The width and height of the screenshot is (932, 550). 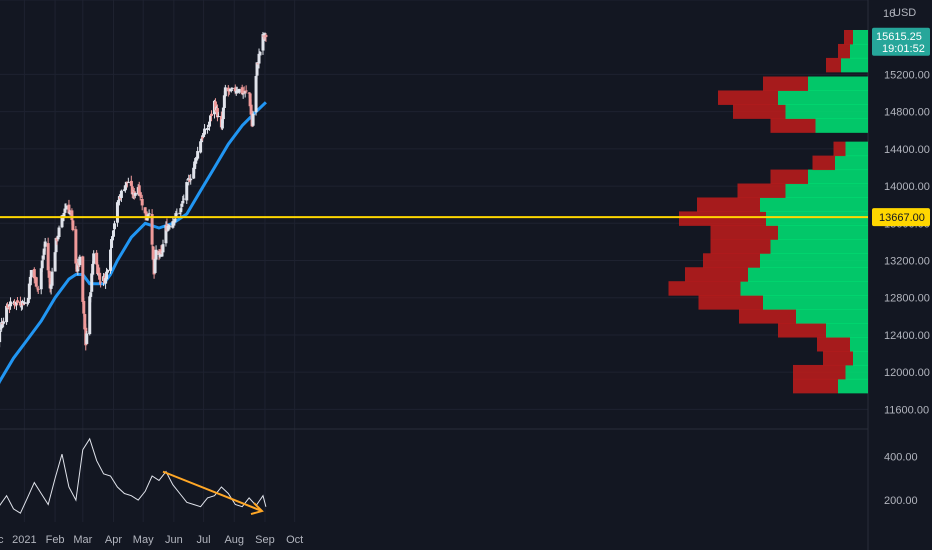 I want to click on support-line-price-label: 13667.00, so click(x=902, y=218).